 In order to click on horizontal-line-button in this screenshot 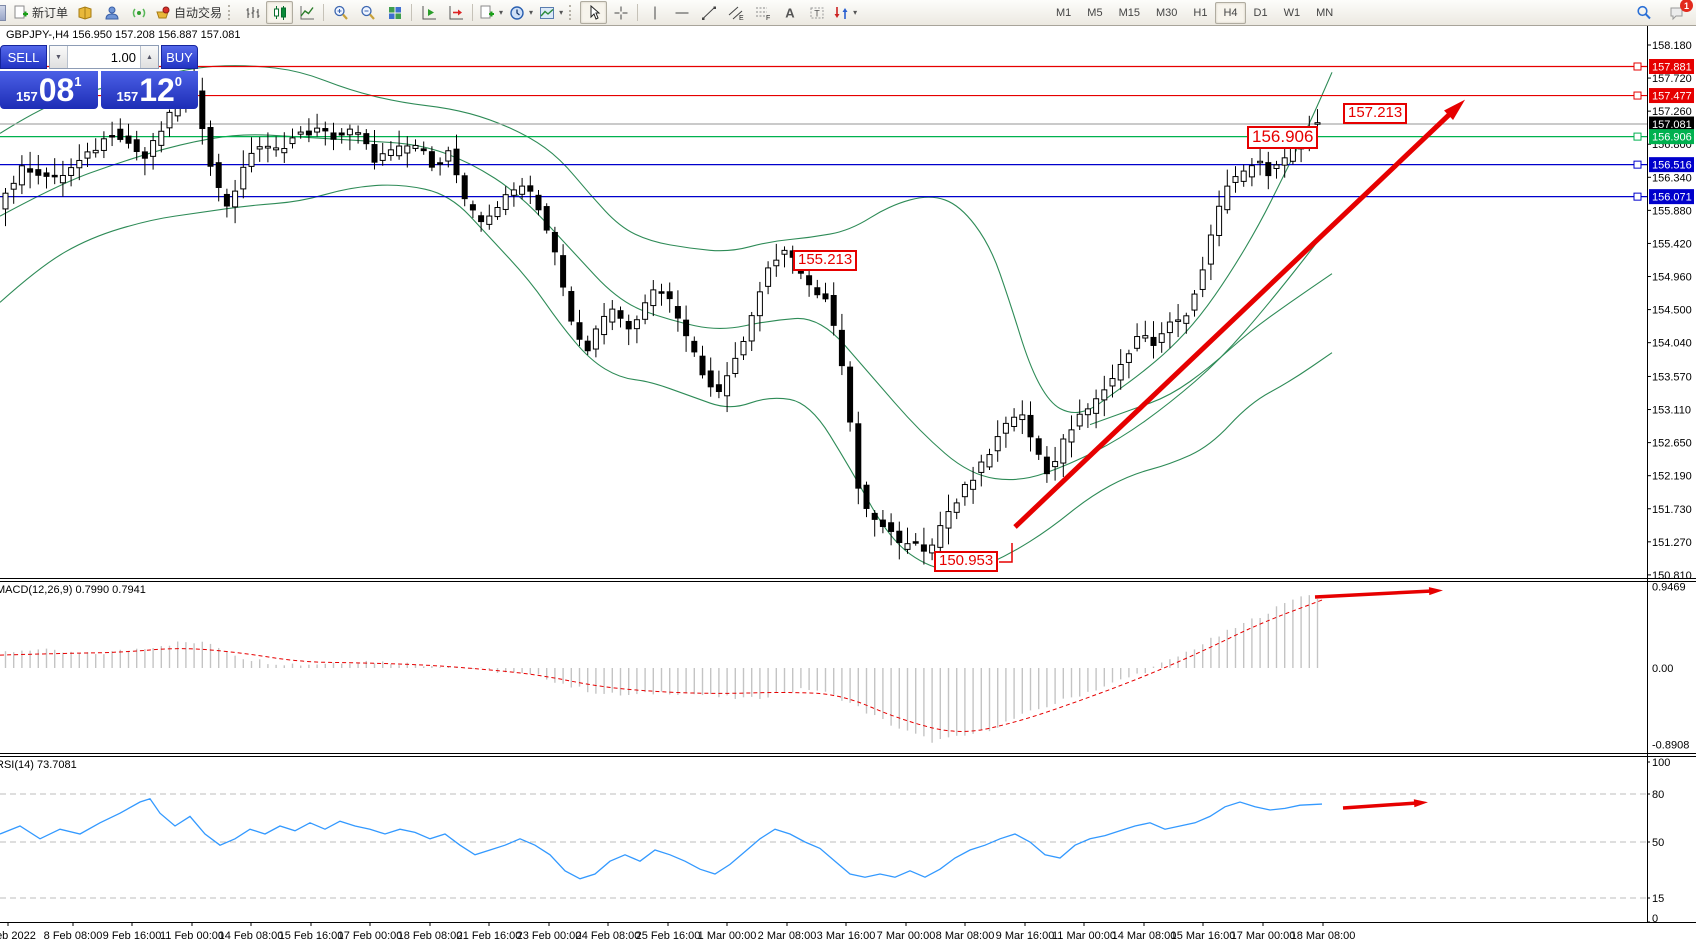, I will do `click(681, 12)`.